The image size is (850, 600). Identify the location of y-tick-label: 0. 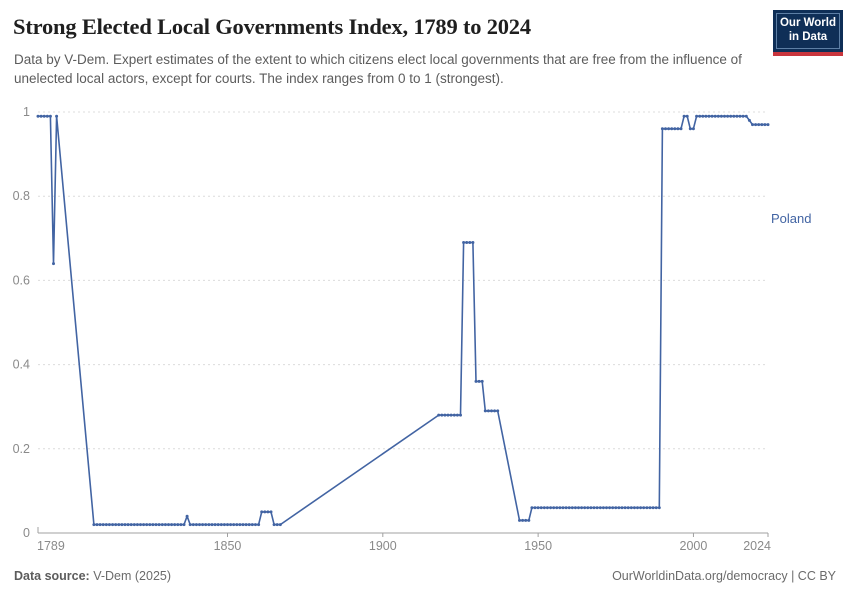
(26, 533).